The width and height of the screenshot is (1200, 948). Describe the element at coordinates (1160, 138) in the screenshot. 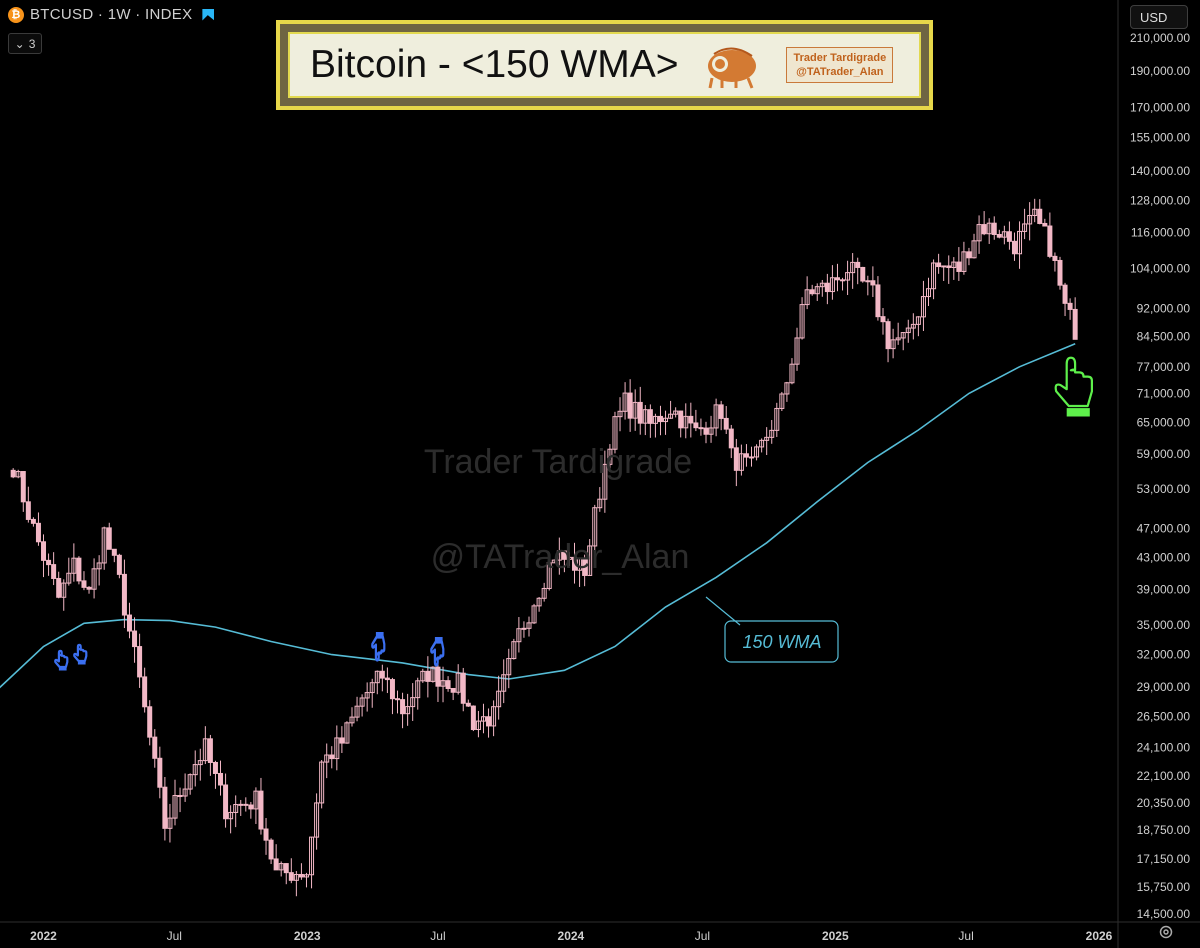

I see `y-tick-label: 155,000.00` at that location.